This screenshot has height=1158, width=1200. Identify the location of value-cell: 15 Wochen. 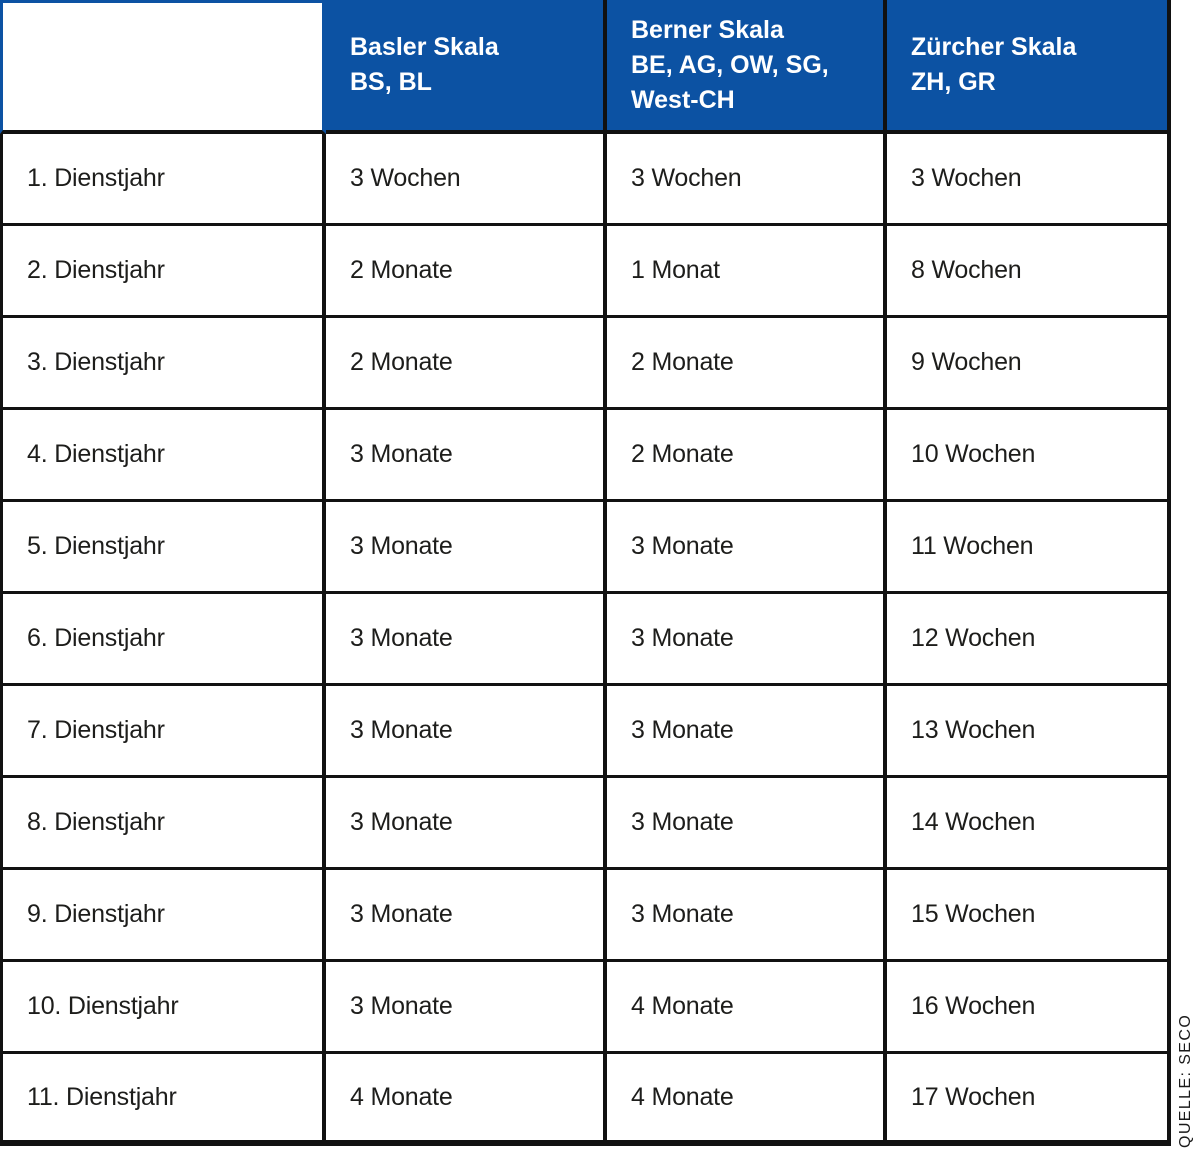
(1029, 916).